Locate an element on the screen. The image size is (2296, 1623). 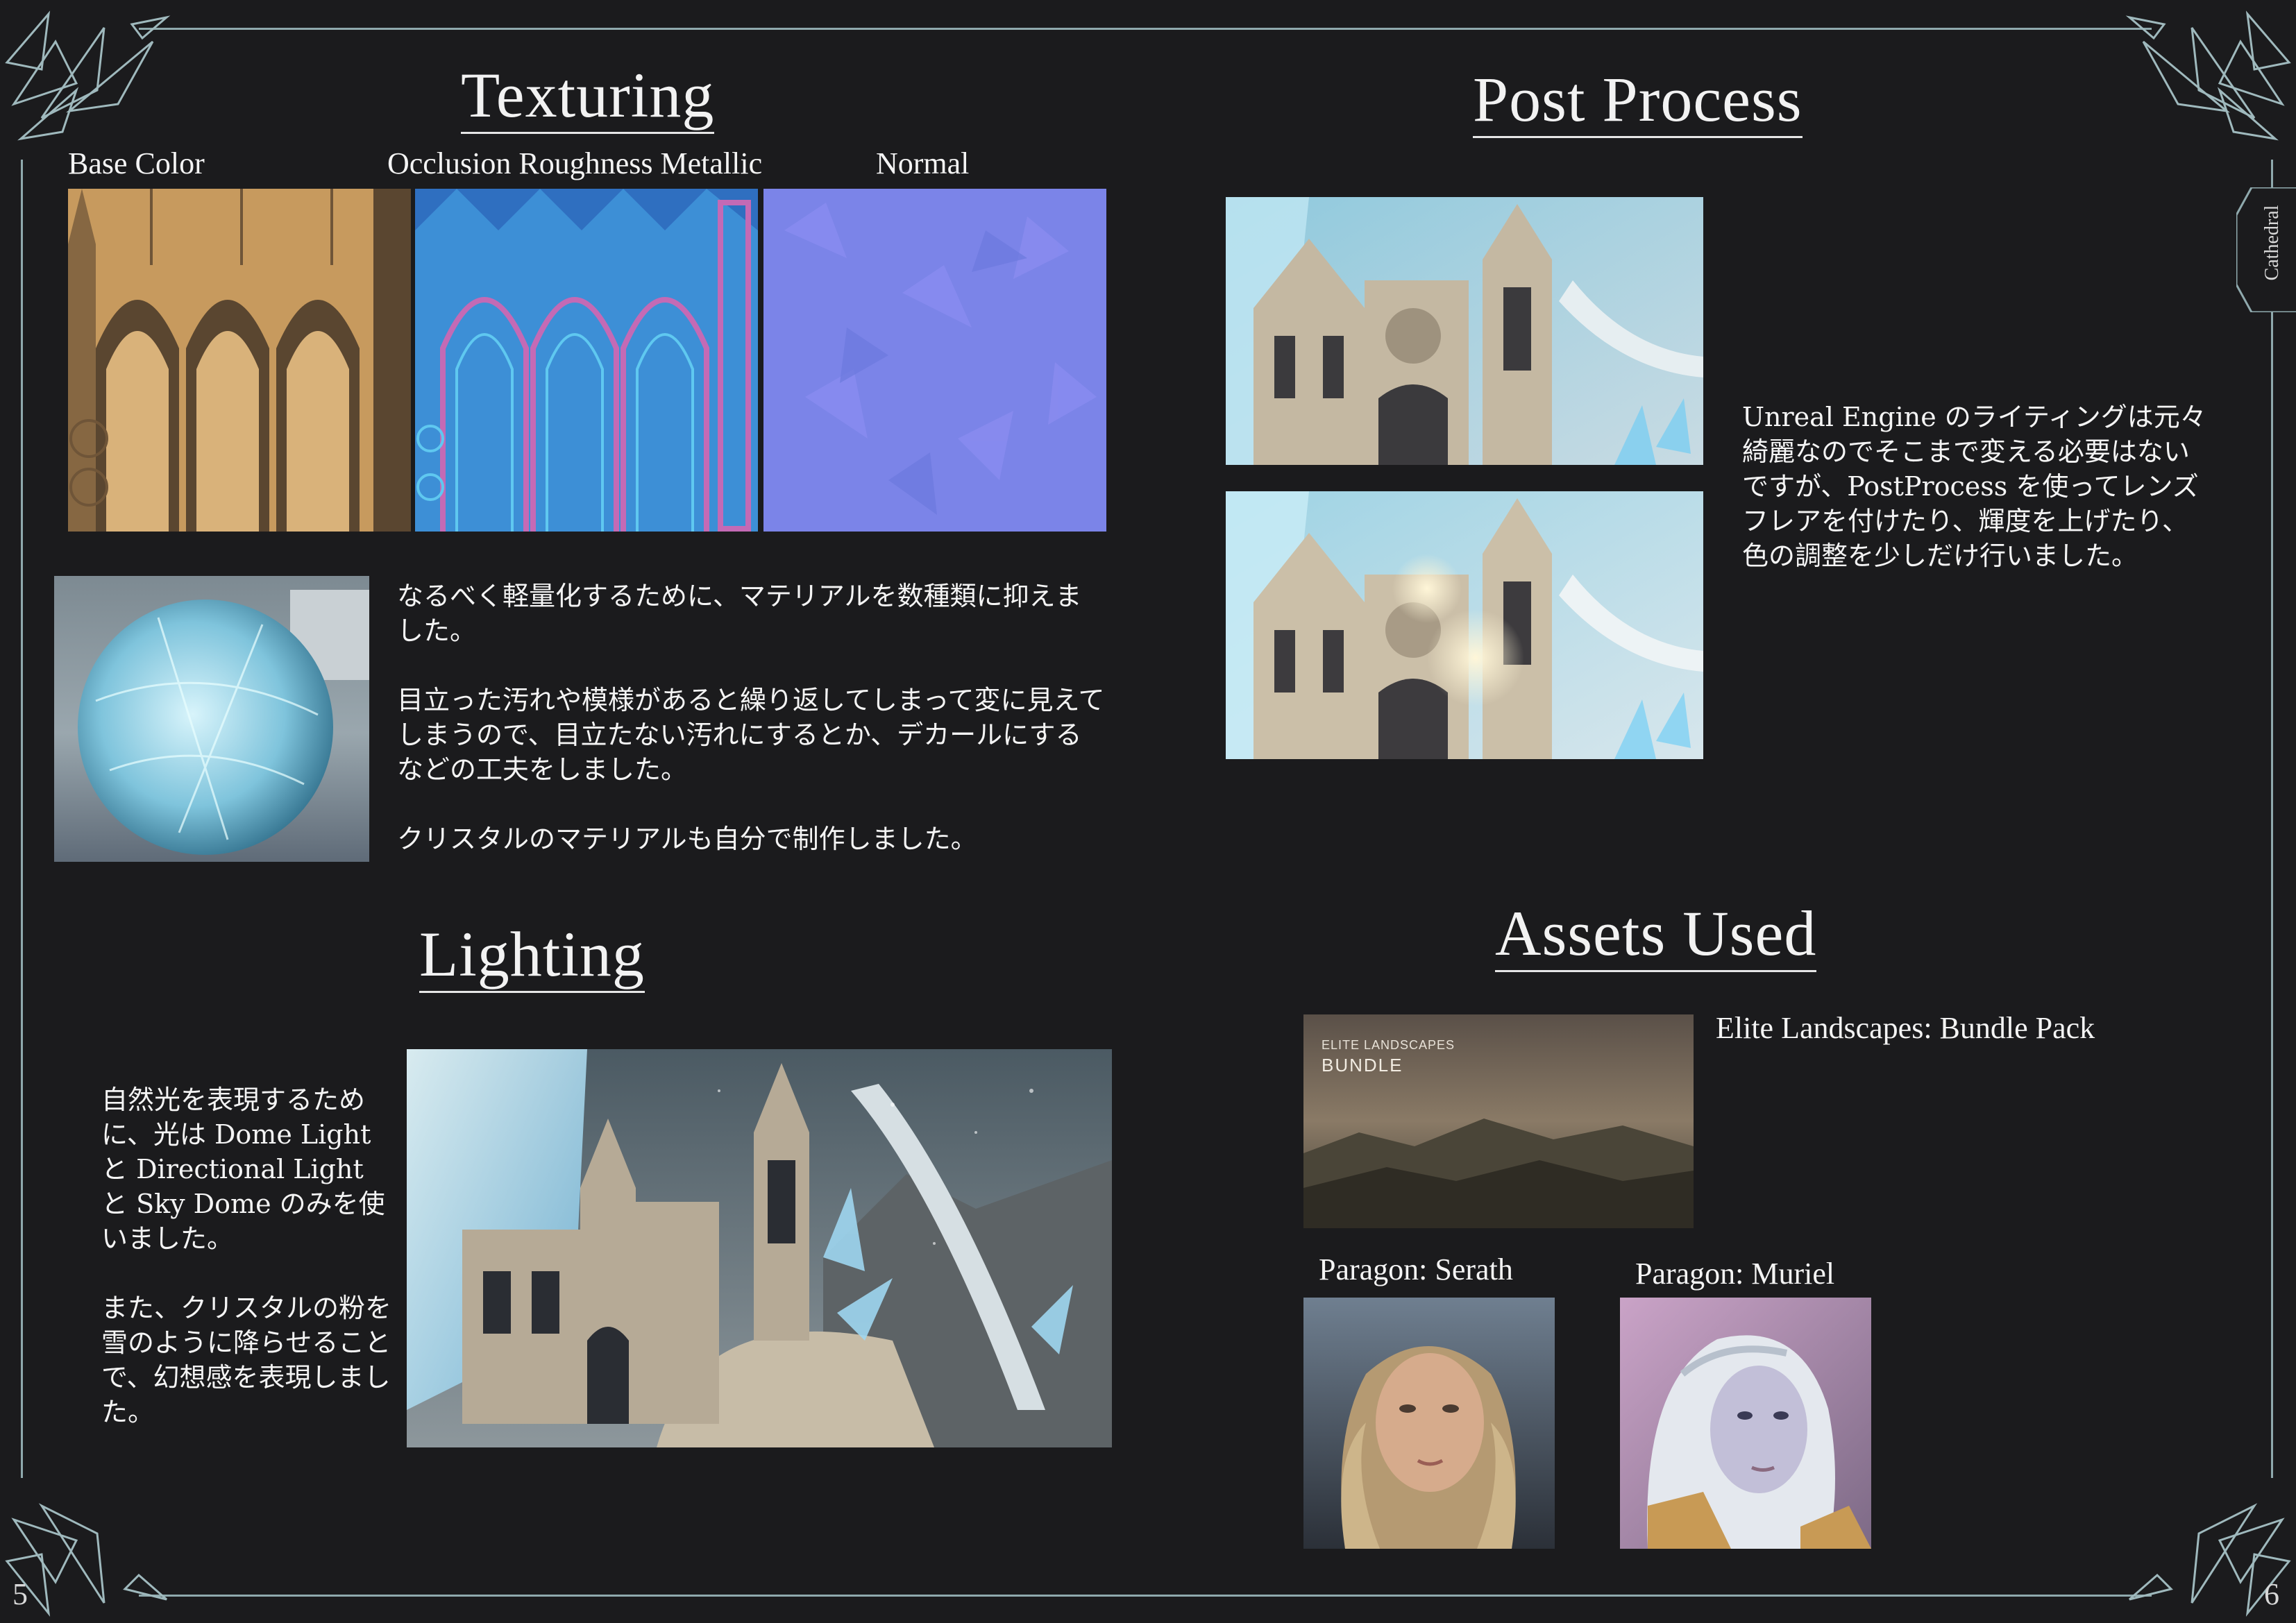
banner-small-text: ELITE LANDSCAPES is located at coordinates (1389, 1045).